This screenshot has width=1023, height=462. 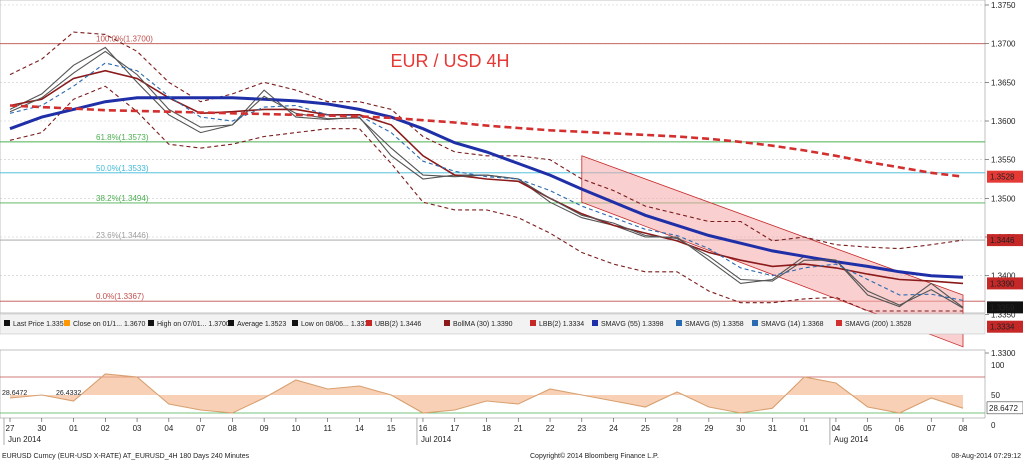 I want to click on legend-entry: High on 07/01... 1.3700, so click(x=193, y=324).